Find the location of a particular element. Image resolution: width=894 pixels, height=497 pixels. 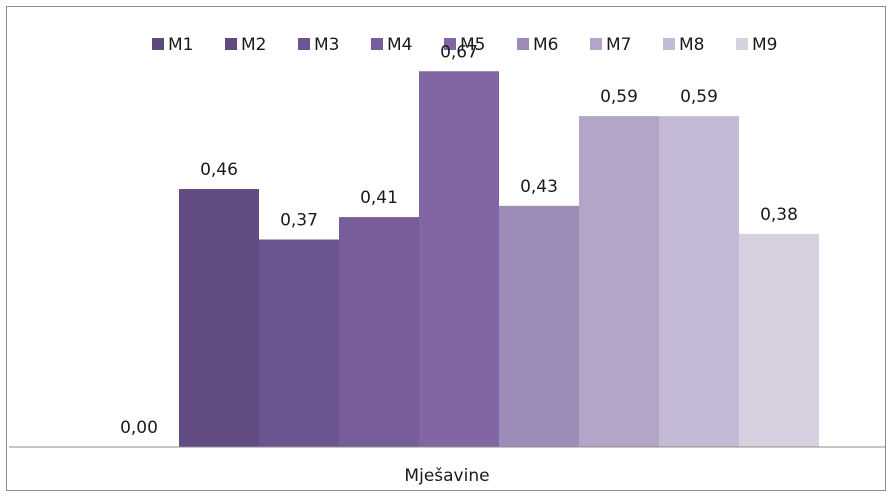

bar-m5 is located at coordinates (459, 259).